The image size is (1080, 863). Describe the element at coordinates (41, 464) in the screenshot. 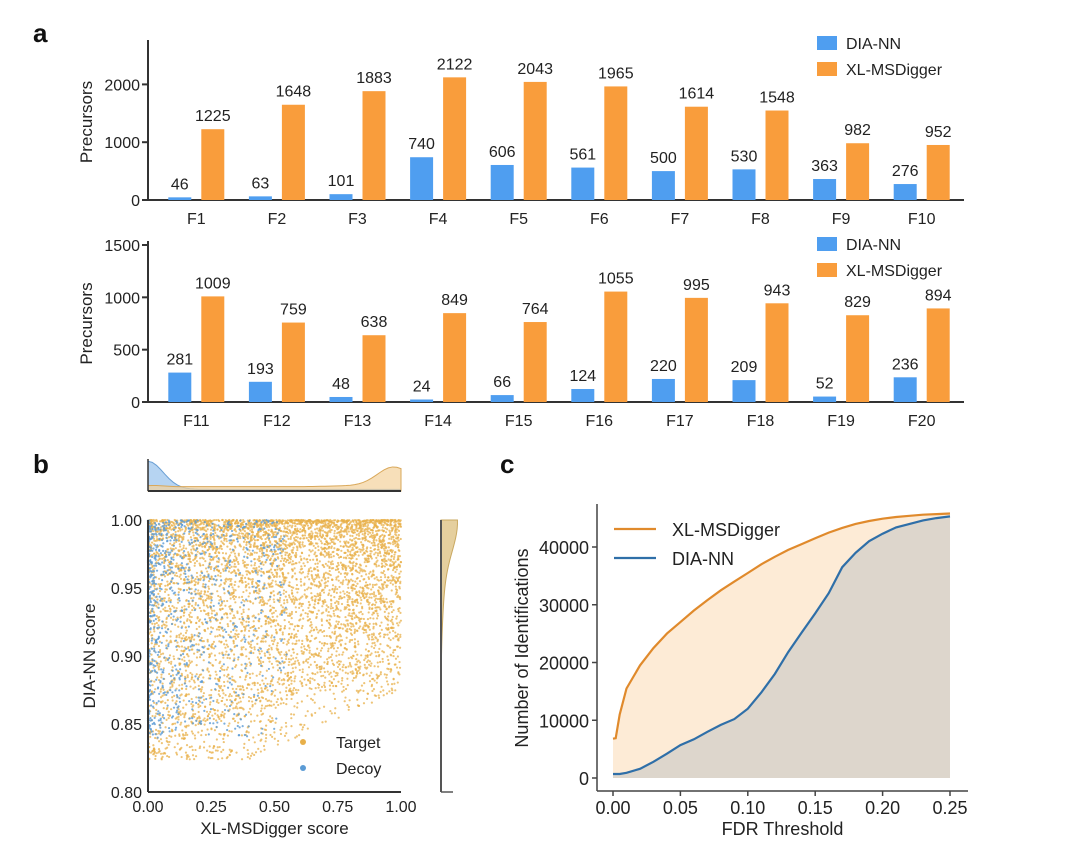

I see `panel-letter-b: b` at that location.